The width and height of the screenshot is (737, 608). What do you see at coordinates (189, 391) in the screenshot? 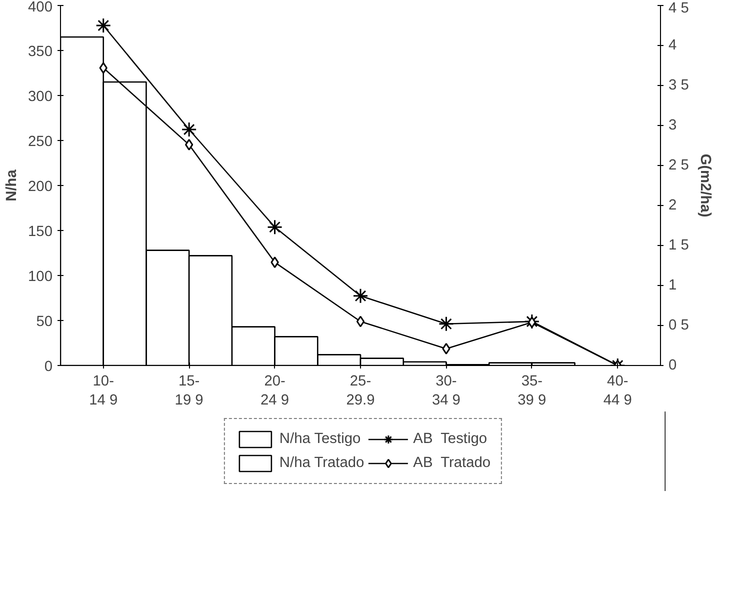
I see `x-tick-label: 15- 19 9` at bounding box center [189, 391].